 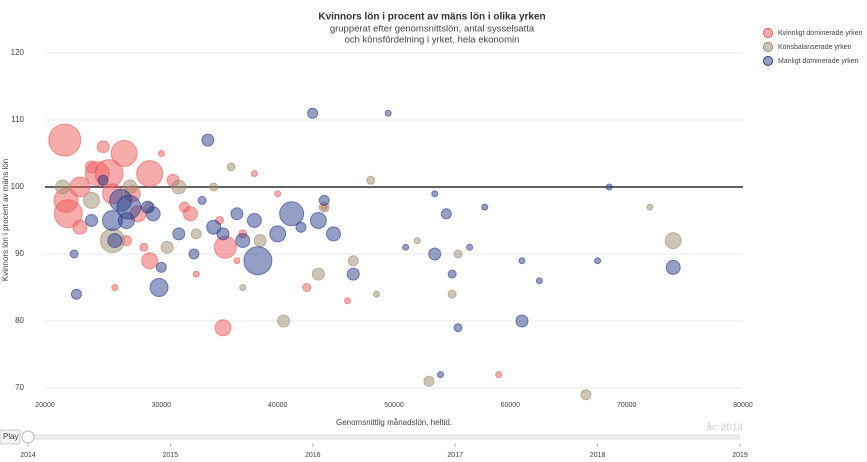 What do you see at coordinates (598, 455) in the screenshot?
I see `slider-tick-label: 2018` at bounding box center [598, 455].